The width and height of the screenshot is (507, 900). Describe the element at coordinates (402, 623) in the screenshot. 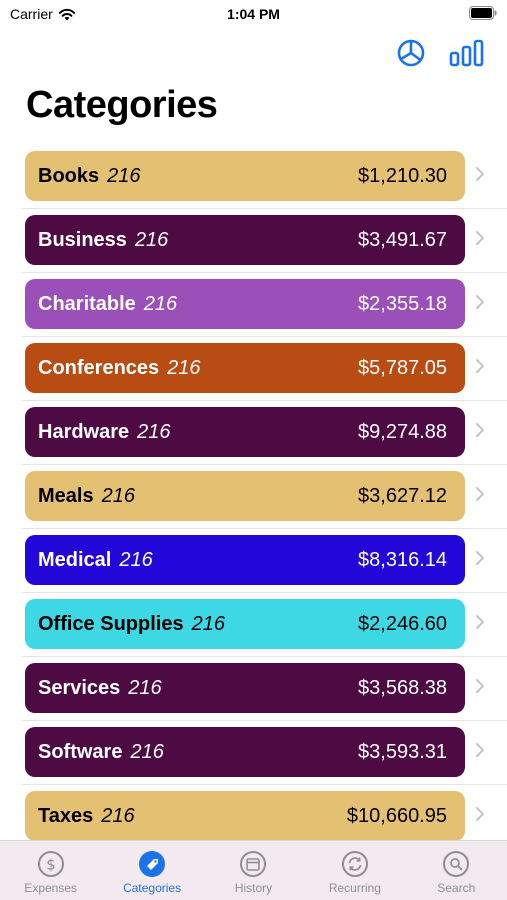

I see `category-amount: $2,246.60` at that location.